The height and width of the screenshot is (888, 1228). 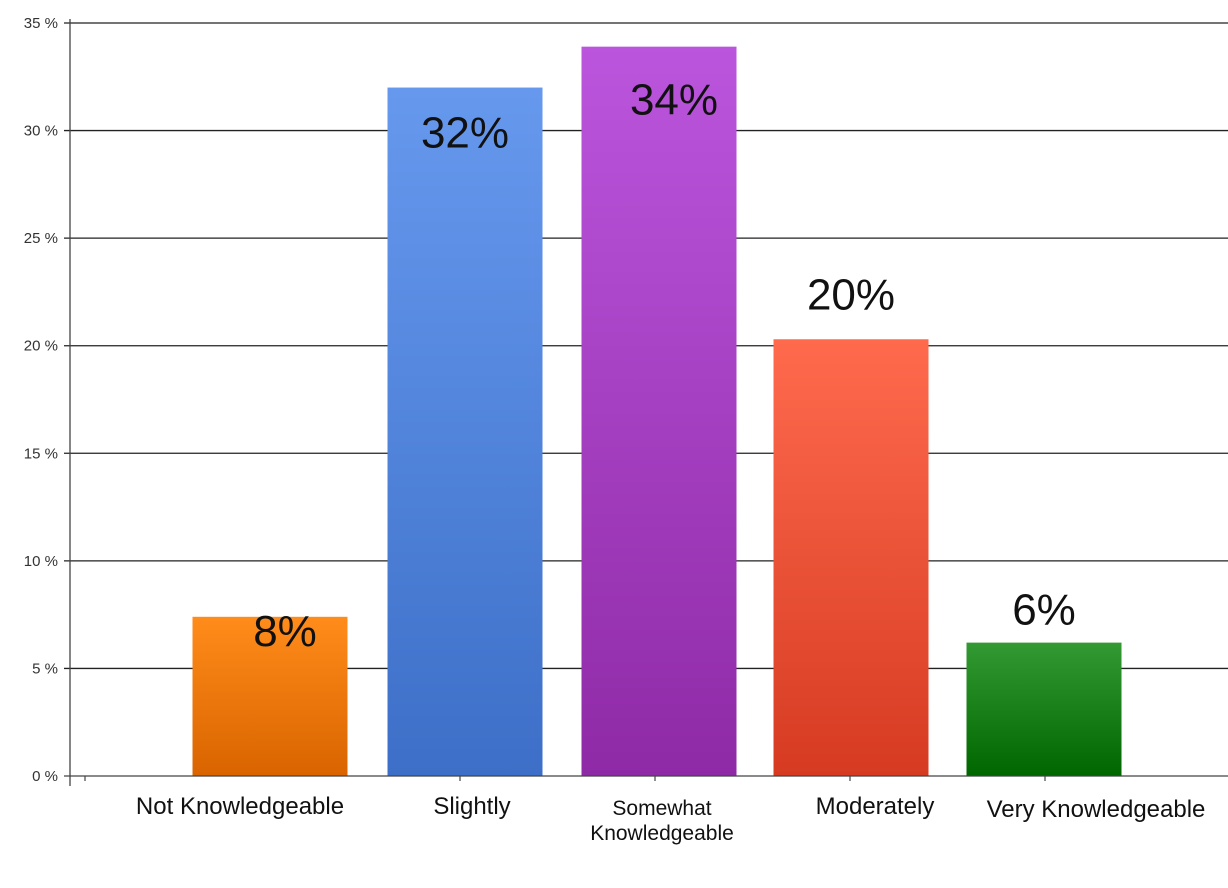 I want to click on data-label: 8%, so click(x=285, y=631).